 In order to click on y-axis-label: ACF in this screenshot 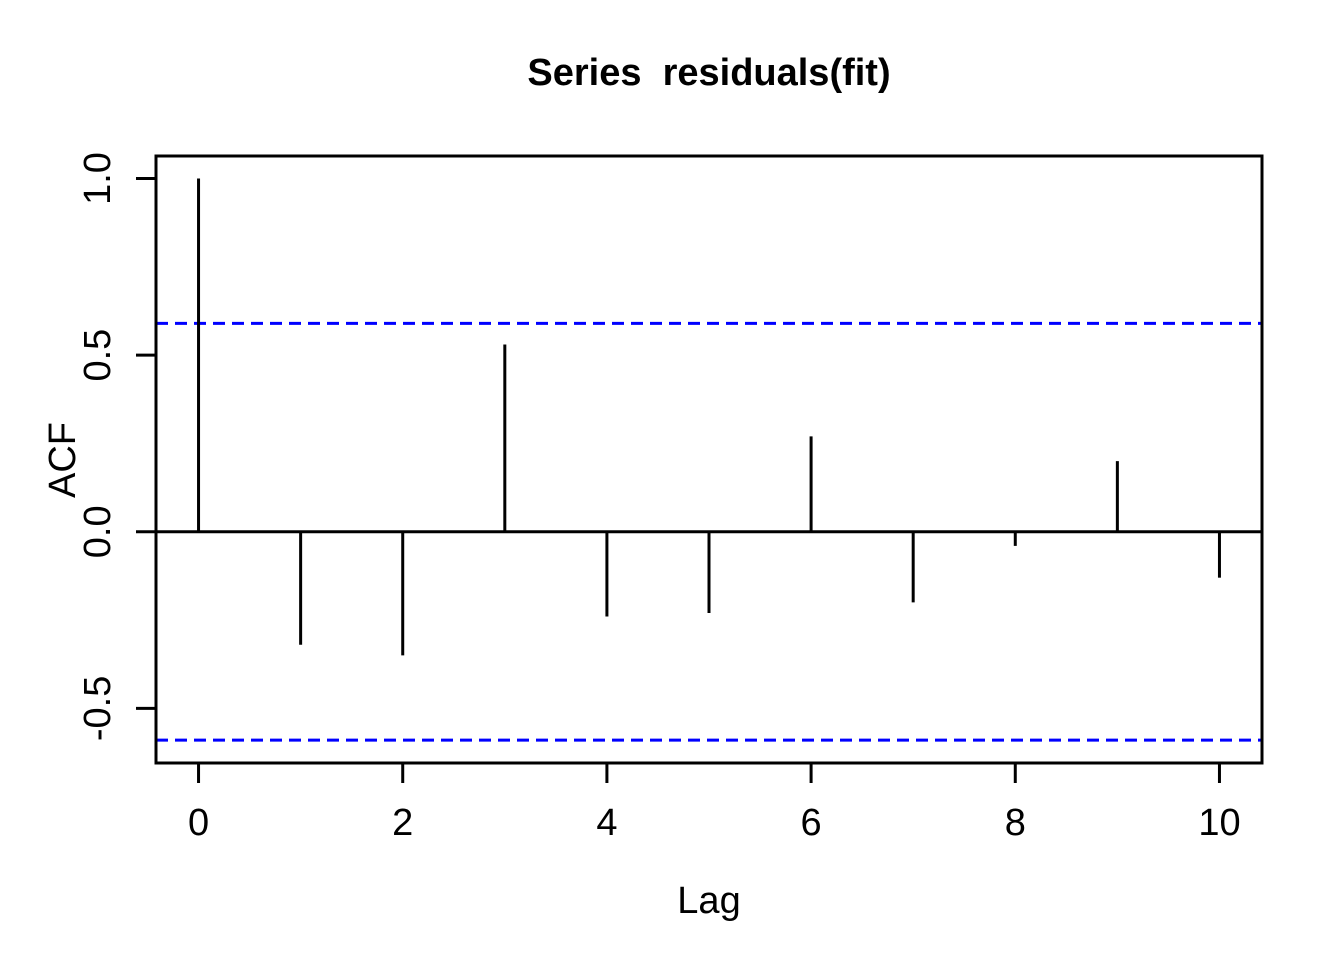, I will do `click(63, 460)`.